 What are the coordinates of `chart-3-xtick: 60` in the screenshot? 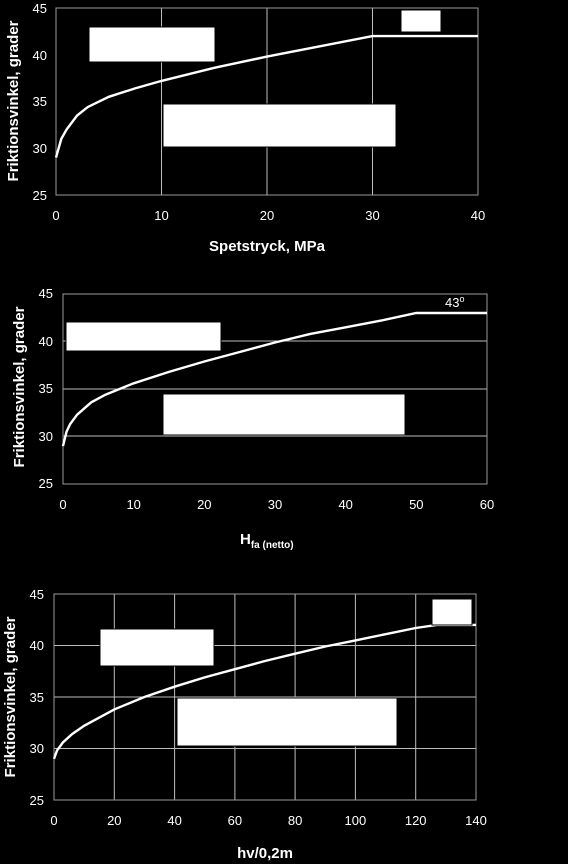 It's located at (235, 820).